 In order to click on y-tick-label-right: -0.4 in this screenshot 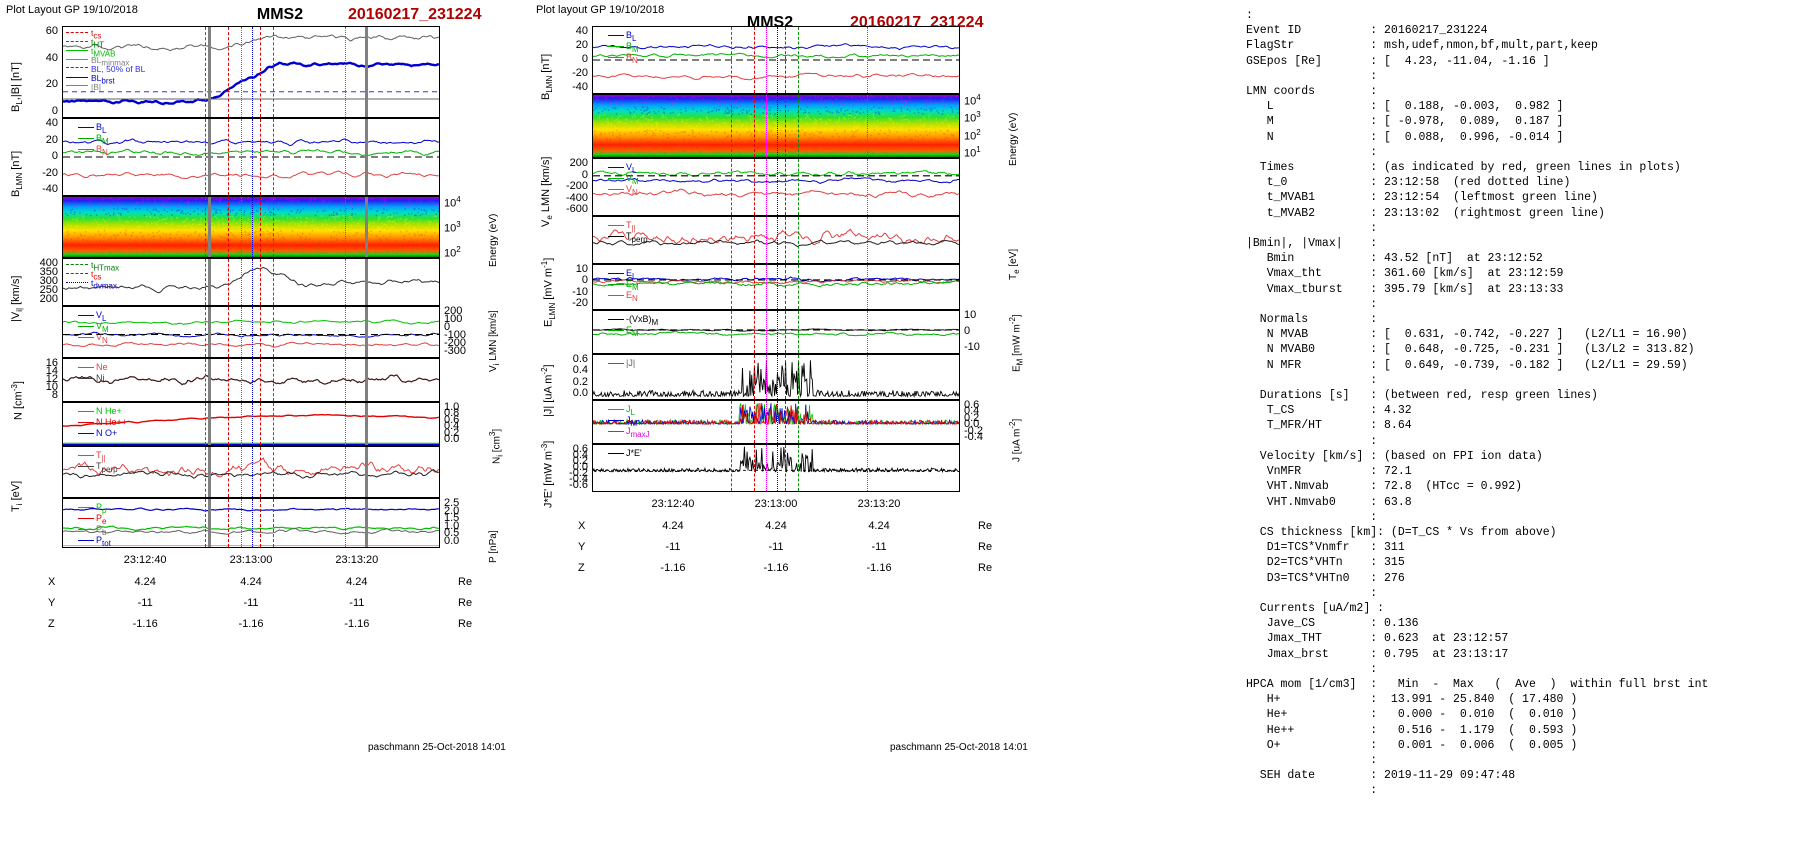, I will do `click(973, 437)`.